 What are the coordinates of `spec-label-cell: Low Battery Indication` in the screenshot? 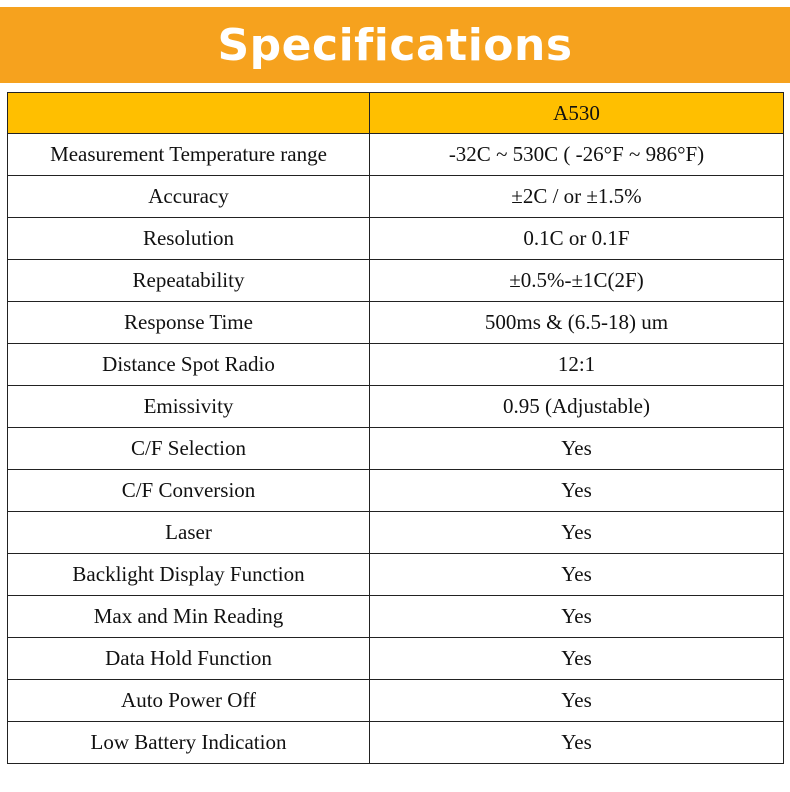 It's located at (188, 742).